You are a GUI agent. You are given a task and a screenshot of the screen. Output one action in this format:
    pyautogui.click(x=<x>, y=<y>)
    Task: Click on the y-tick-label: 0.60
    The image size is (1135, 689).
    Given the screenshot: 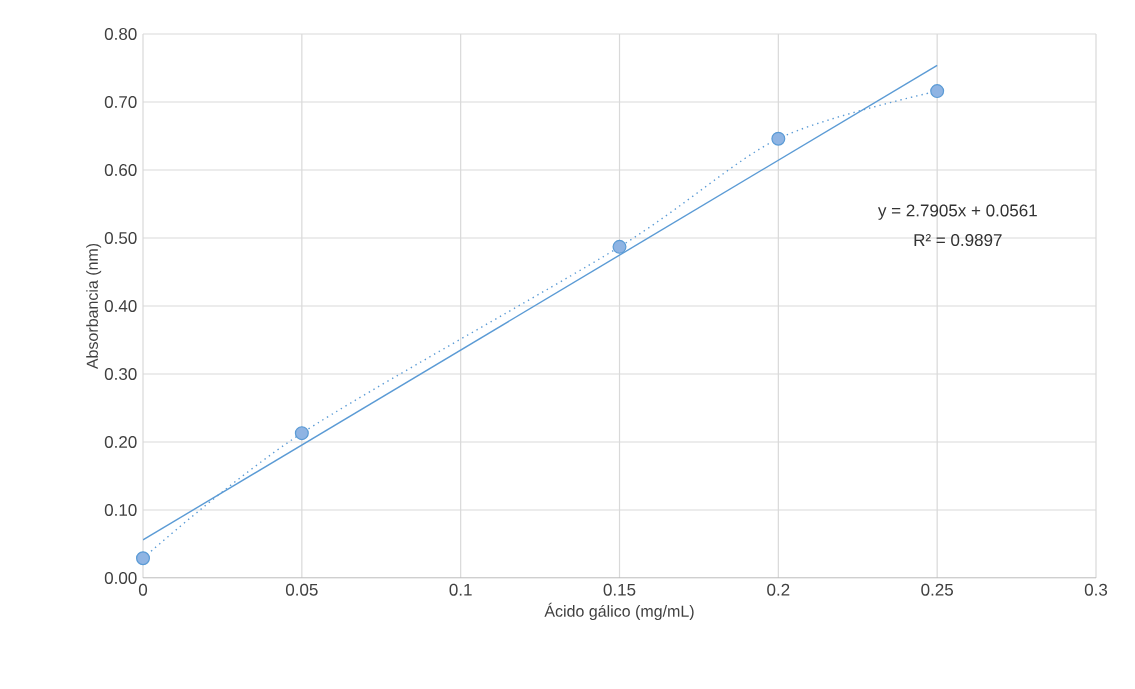 What is the action you would take?
    pyautogui.click(x=120, y=169)
    